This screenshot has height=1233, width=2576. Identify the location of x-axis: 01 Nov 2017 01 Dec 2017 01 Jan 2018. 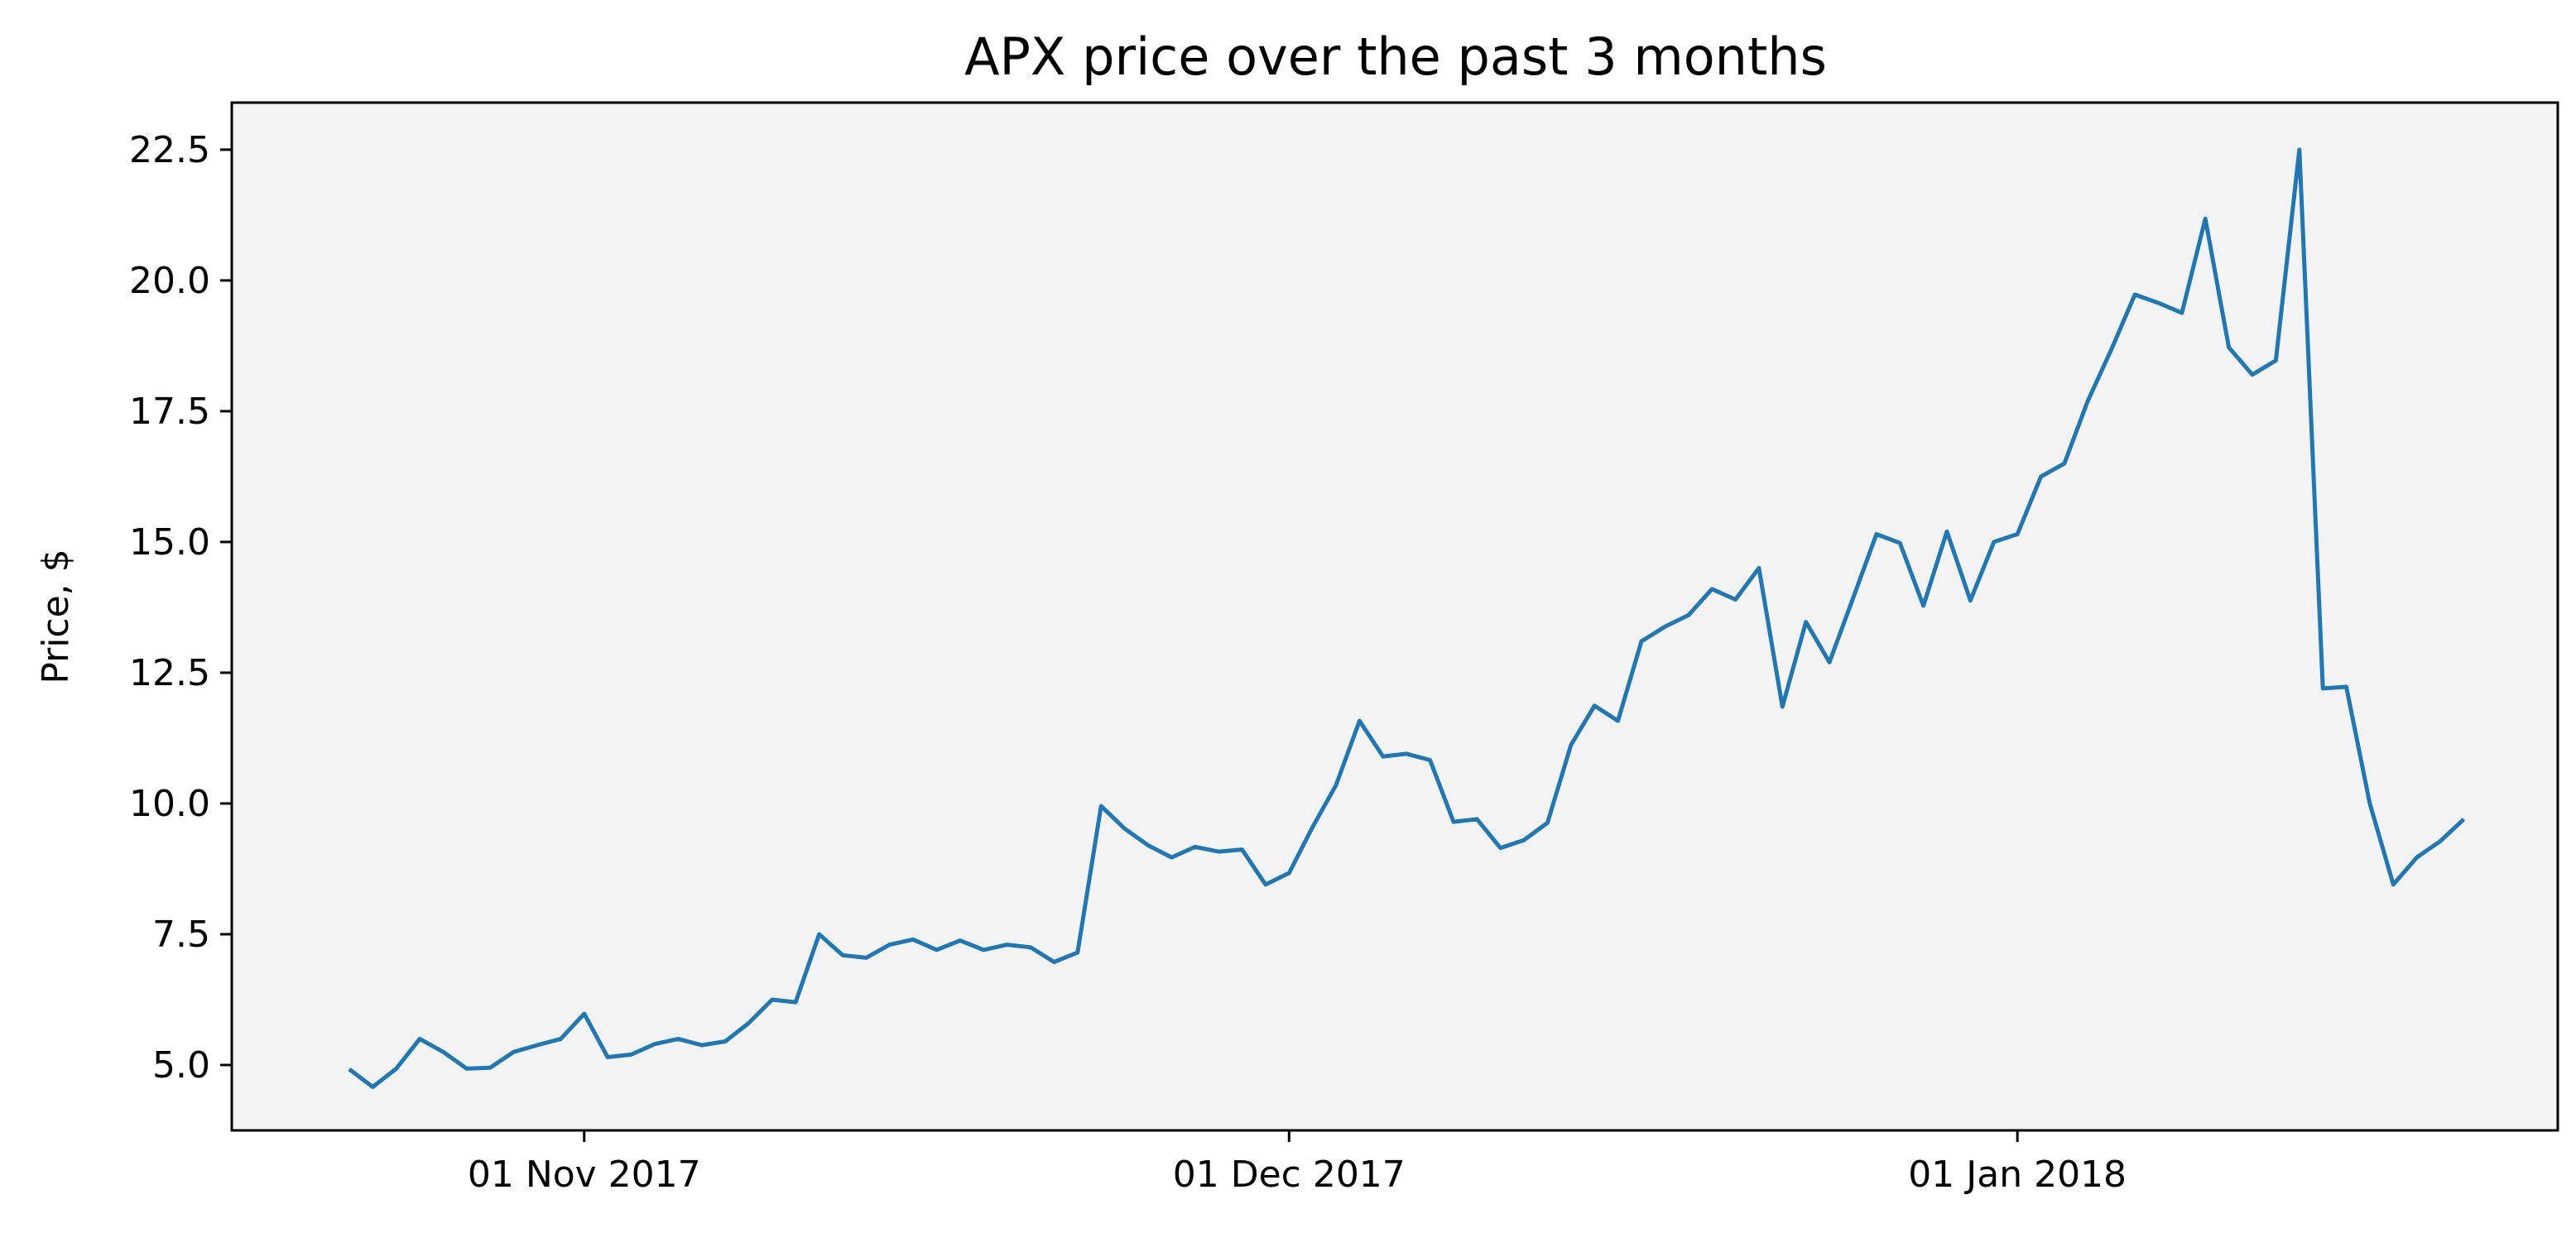
(1297, 1163).